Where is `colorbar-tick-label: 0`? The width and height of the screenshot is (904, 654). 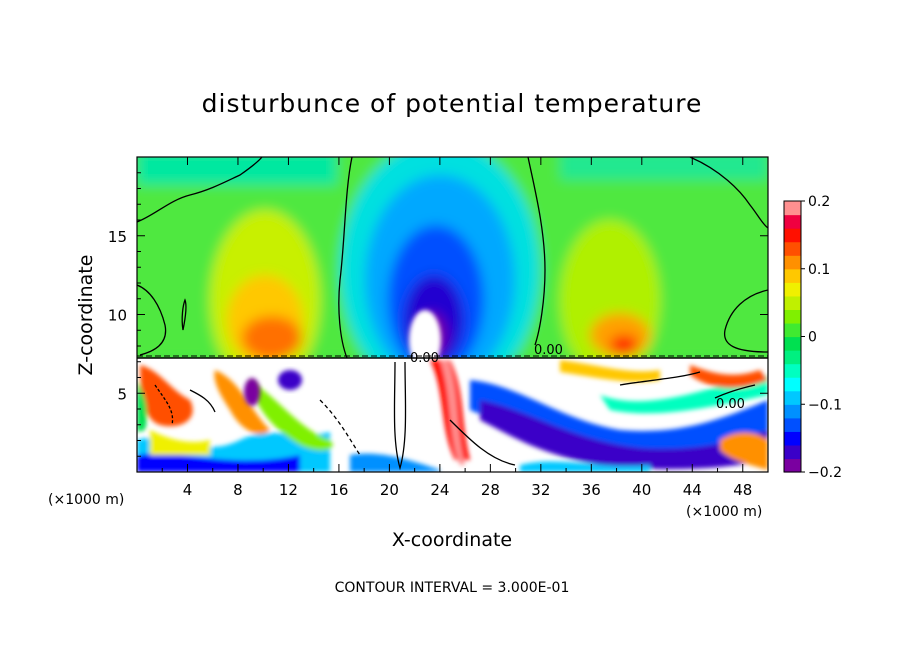 colorbar-tick-label: 0 is located at coordinates (812, 338).